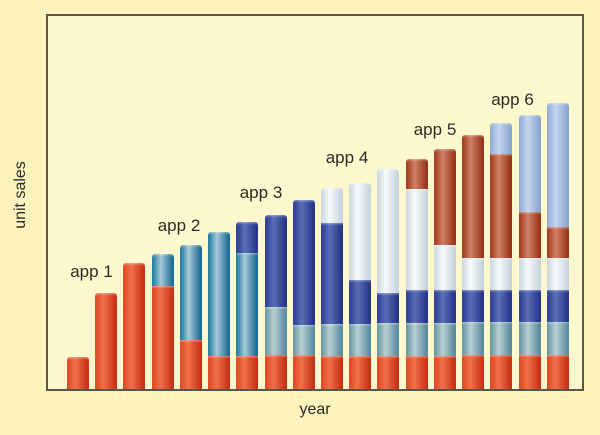 Image resolution: width=600 pixels, height=435 pixels. Describe the element at coordinates (315, 409) in the screenshot. I see `x-axis-label: year` at that location.